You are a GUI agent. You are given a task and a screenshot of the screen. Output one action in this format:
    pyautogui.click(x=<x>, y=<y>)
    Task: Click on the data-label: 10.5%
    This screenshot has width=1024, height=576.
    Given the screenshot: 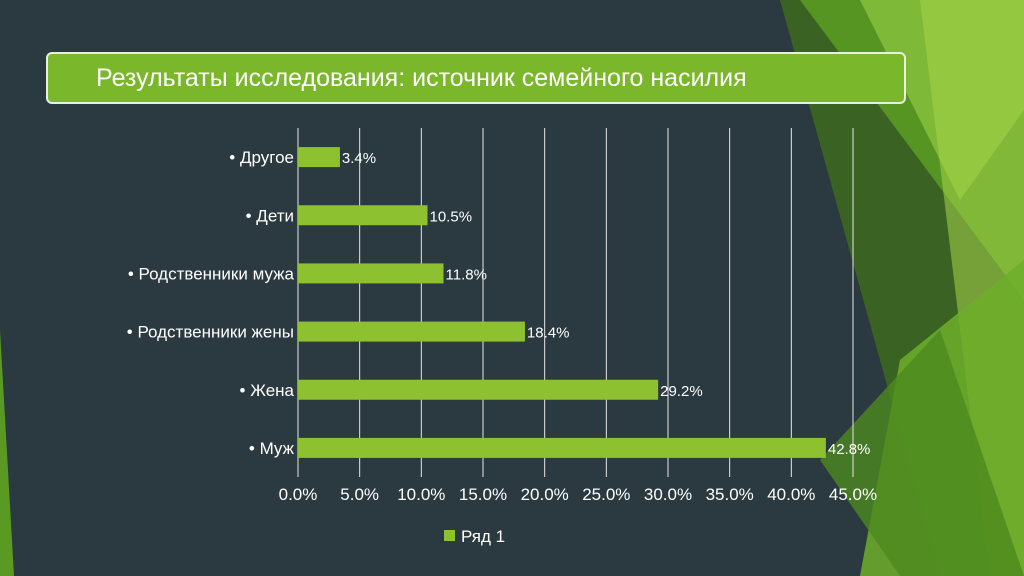 What is the action you would take?
    pyautogui.click(x=451, y=216)
    